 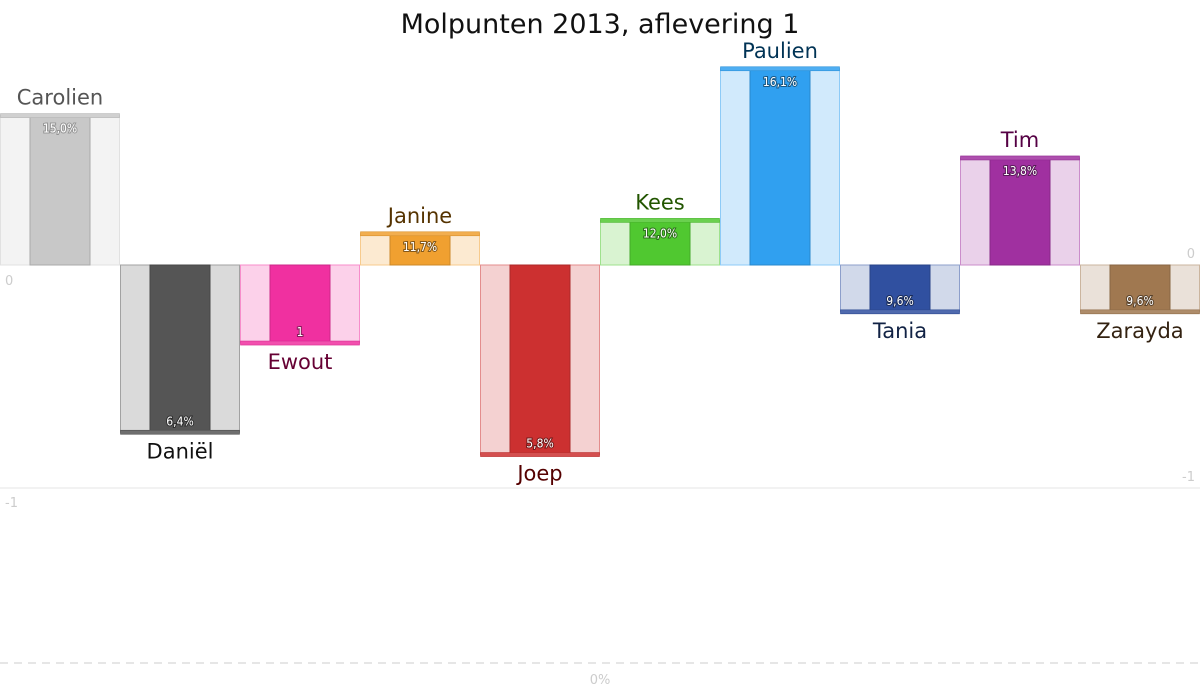 What do you see at coordinates (539, 444) in the screenshot?
I see `percent-label-joep: 5,8%` at bounding box center [539, 444].